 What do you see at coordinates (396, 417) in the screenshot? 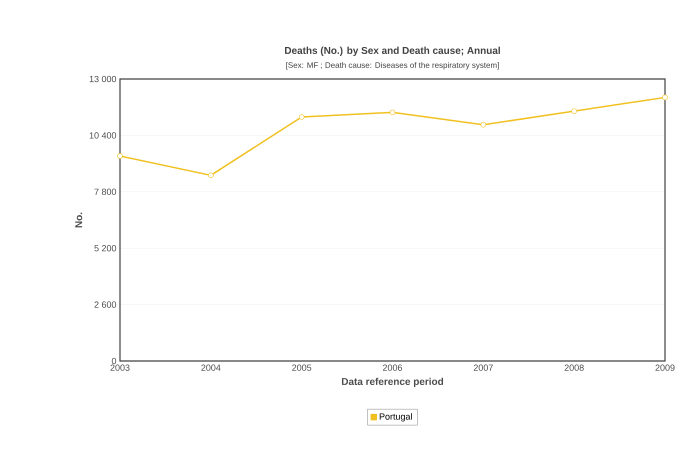
I see `legend-label: Portugal` at bounding box center [396, 417].